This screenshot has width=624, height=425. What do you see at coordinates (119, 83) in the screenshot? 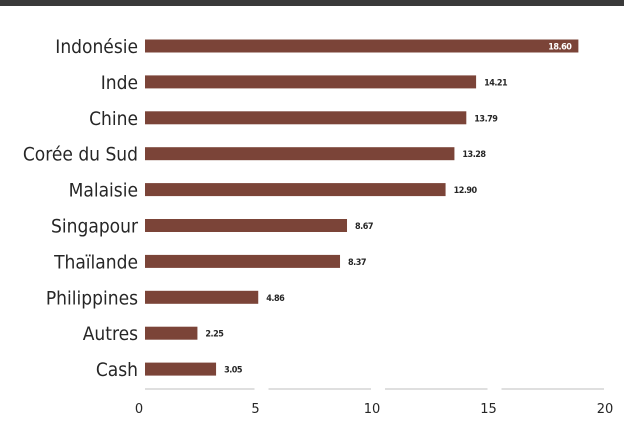
I see `category-label: Inde` at bounding box center [119, 83].